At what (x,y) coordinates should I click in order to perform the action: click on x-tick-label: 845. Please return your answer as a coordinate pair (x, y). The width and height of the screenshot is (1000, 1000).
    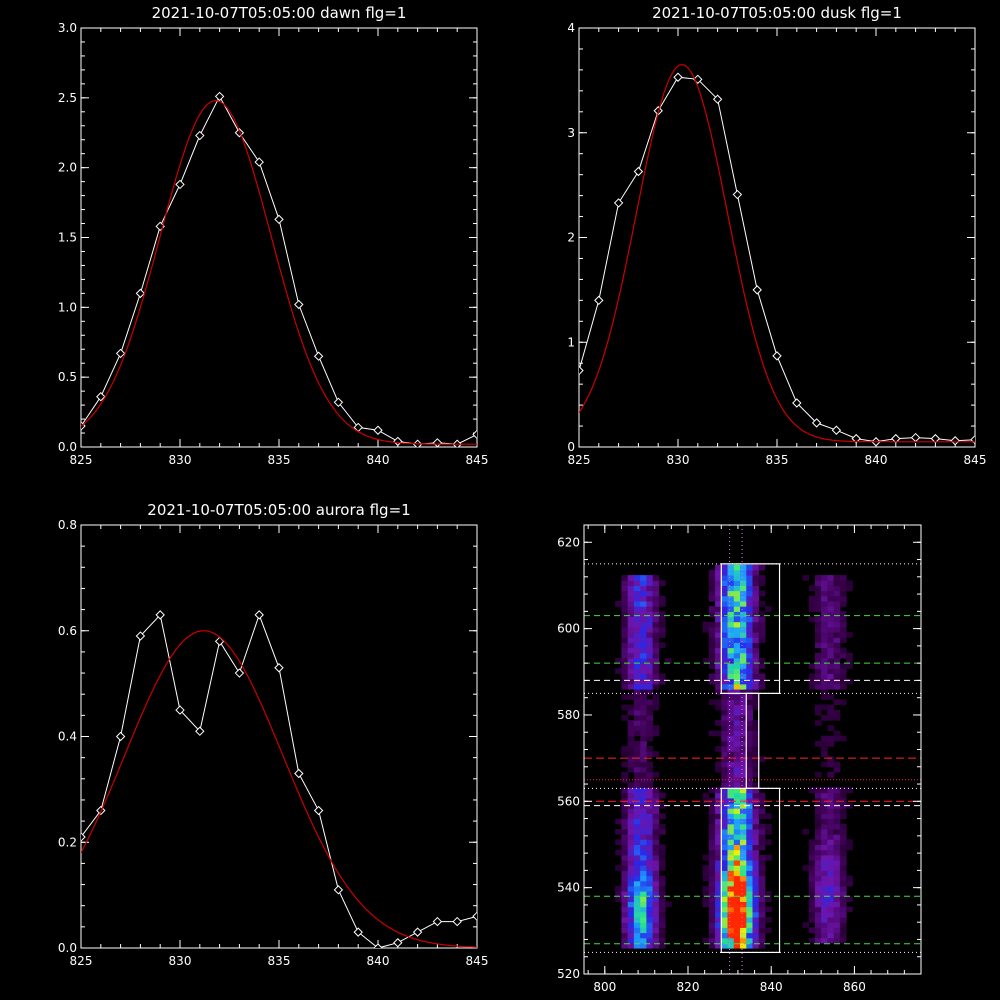
    Looking at the image, I should click on (477, 460).